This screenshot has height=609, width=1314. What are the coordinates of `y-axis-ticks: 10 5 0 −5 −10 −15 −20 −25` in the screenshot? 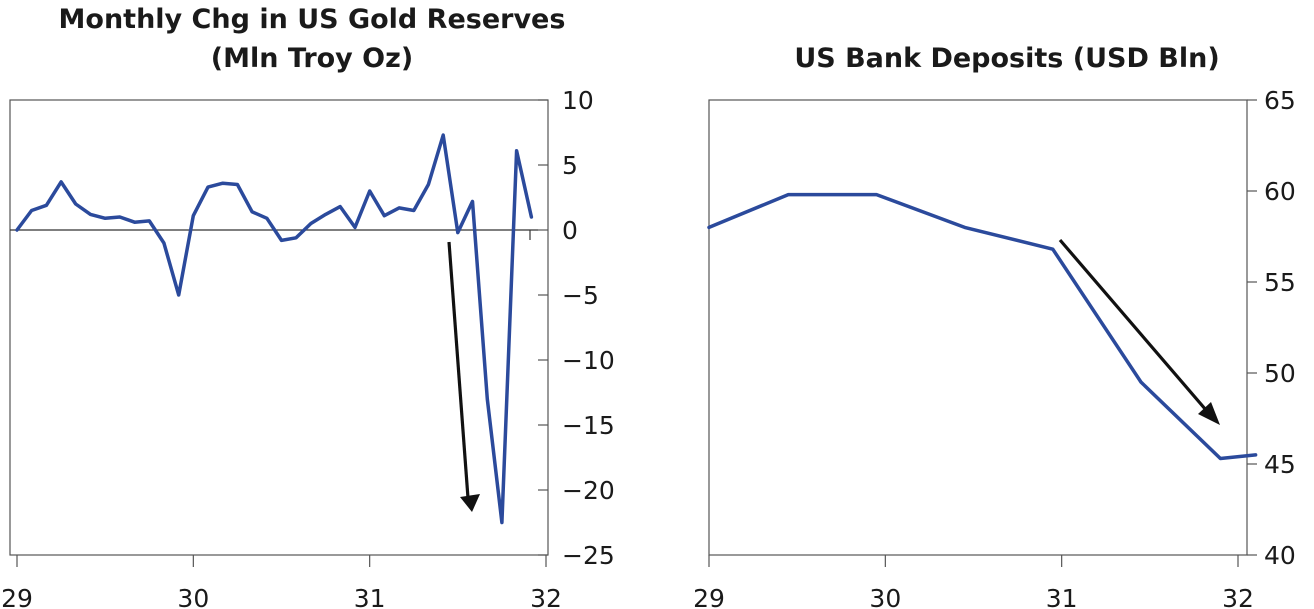 It's located at (576, 328).